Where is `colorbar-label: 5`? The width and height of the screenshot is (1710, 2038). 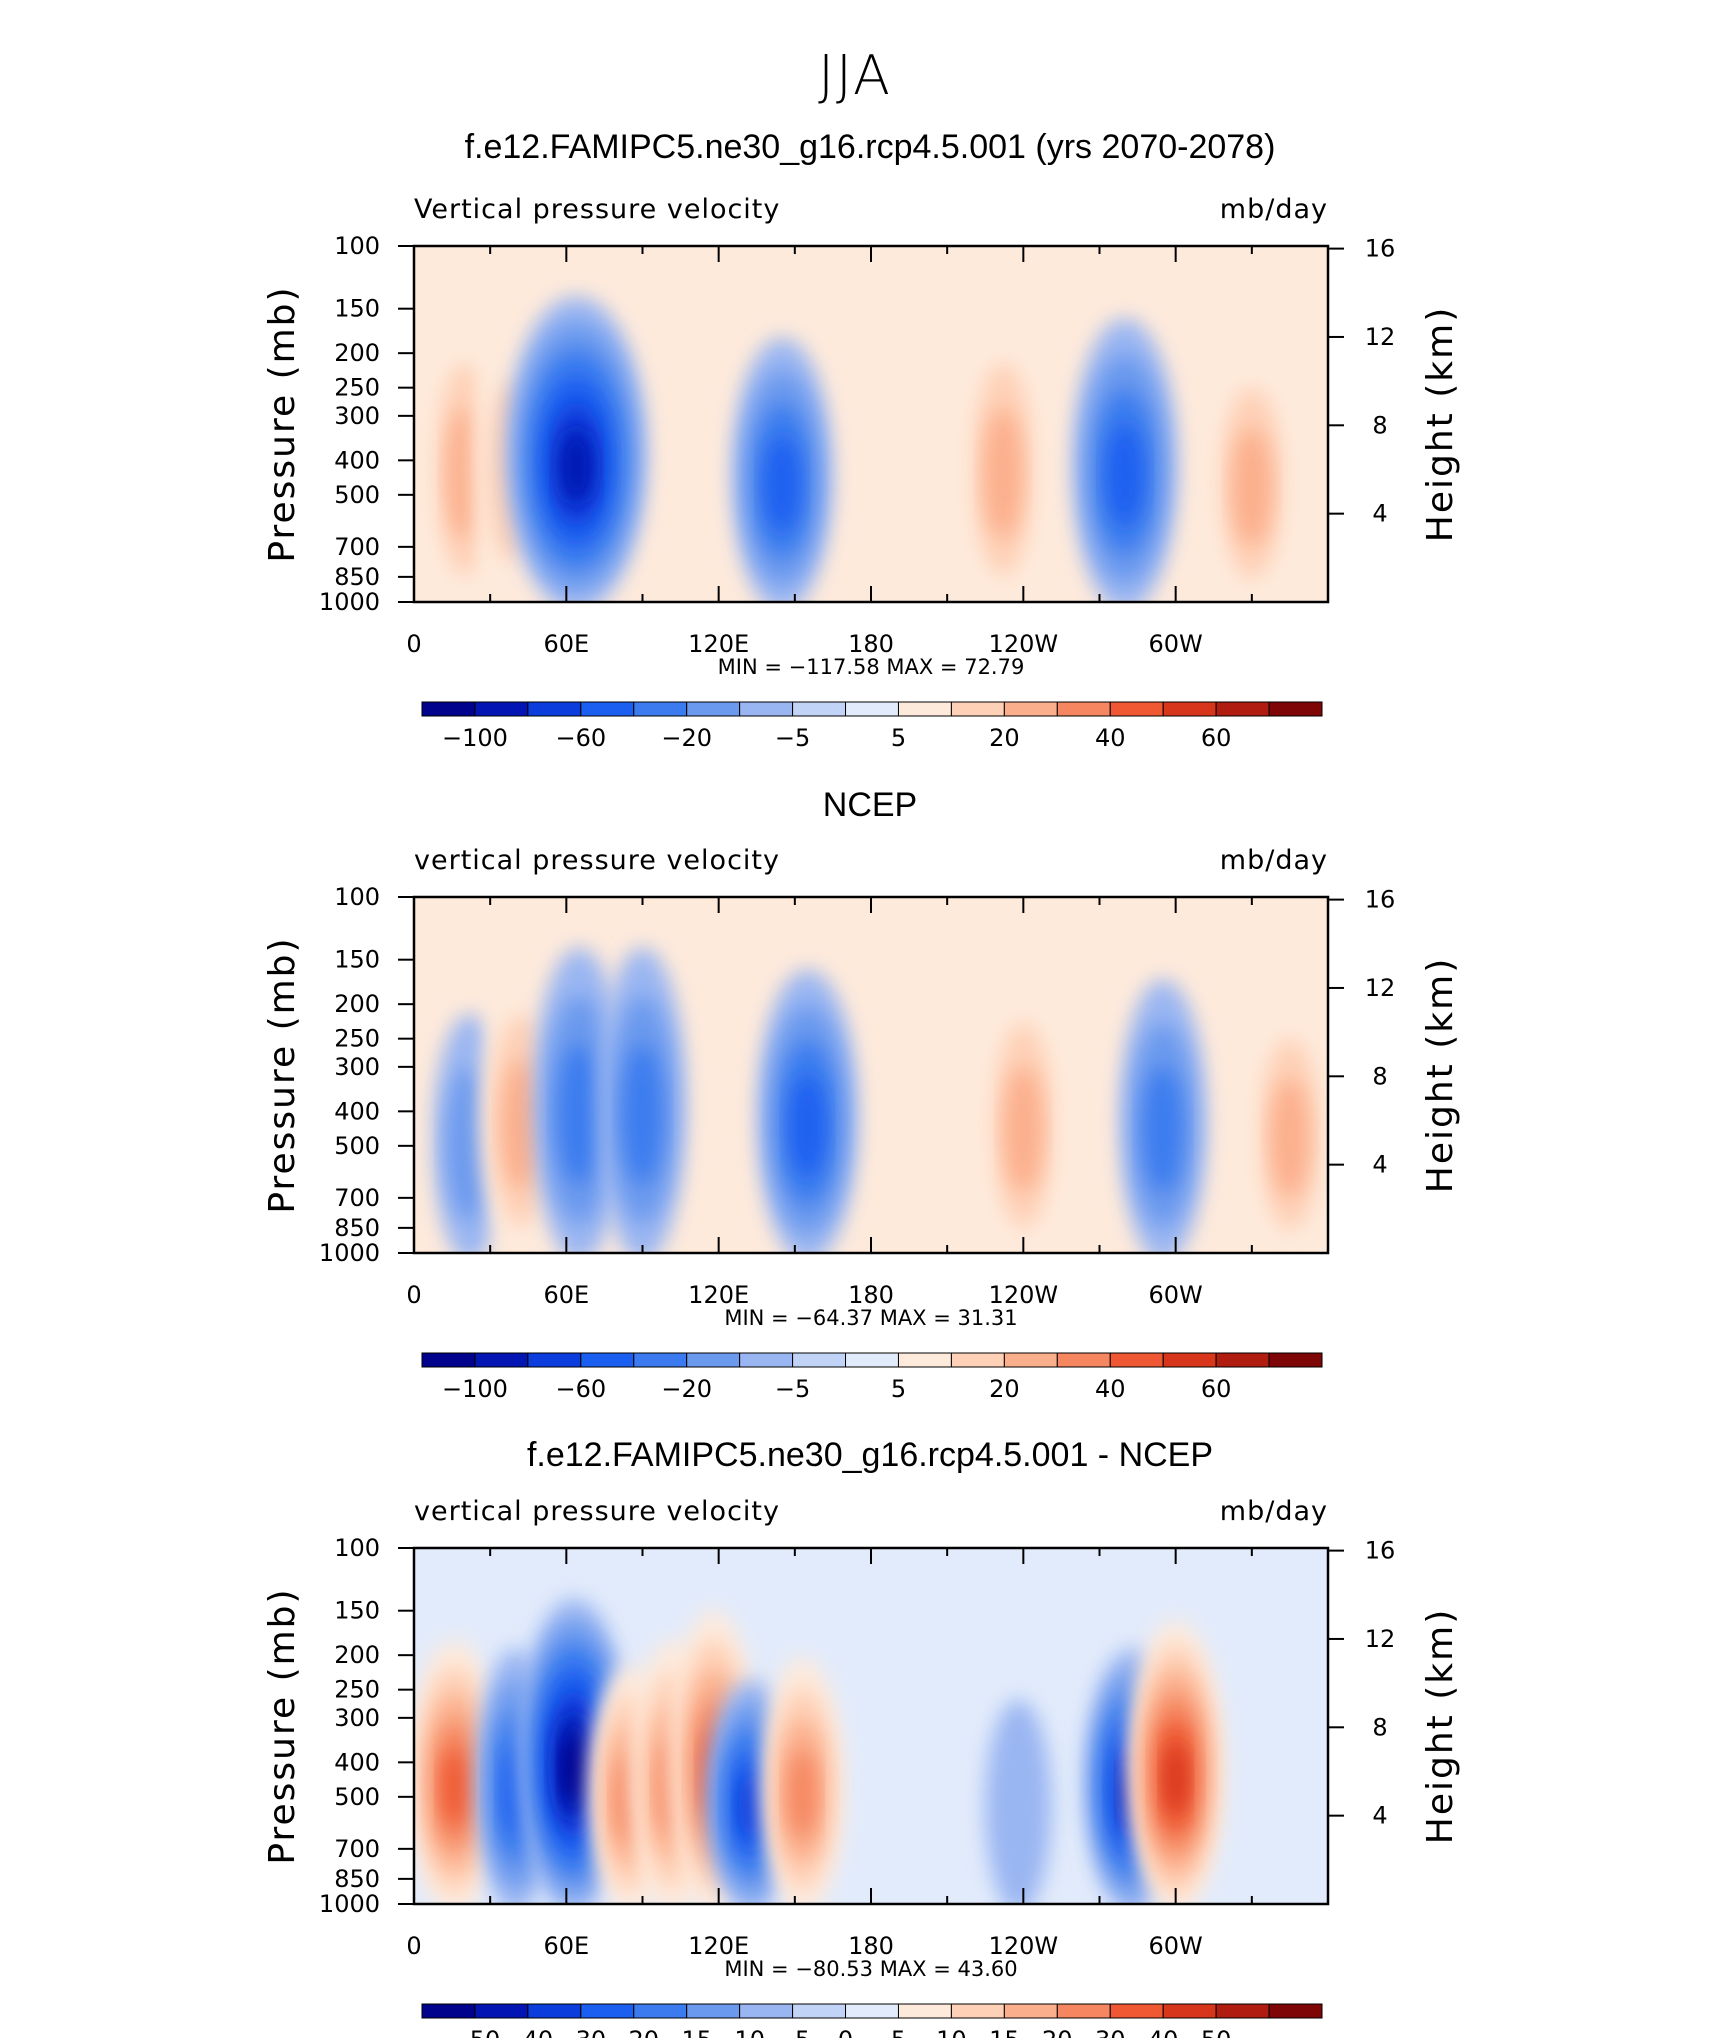 colorbar-label: 5 is located at coordinates (898, 1389).